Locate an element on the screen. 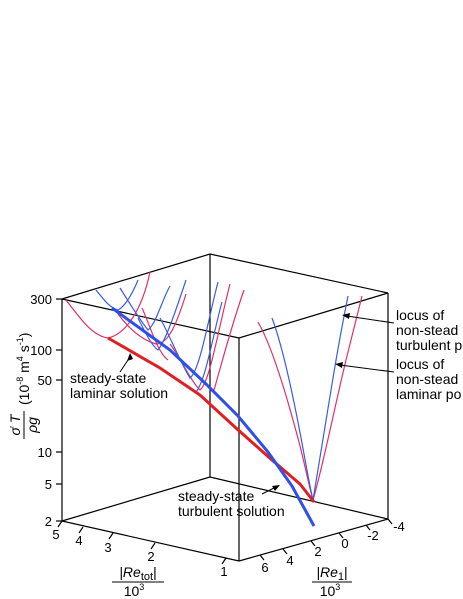 The image size is (463, 599). z-label-numerator: σ̇ T is located at coordinates (15, 424).